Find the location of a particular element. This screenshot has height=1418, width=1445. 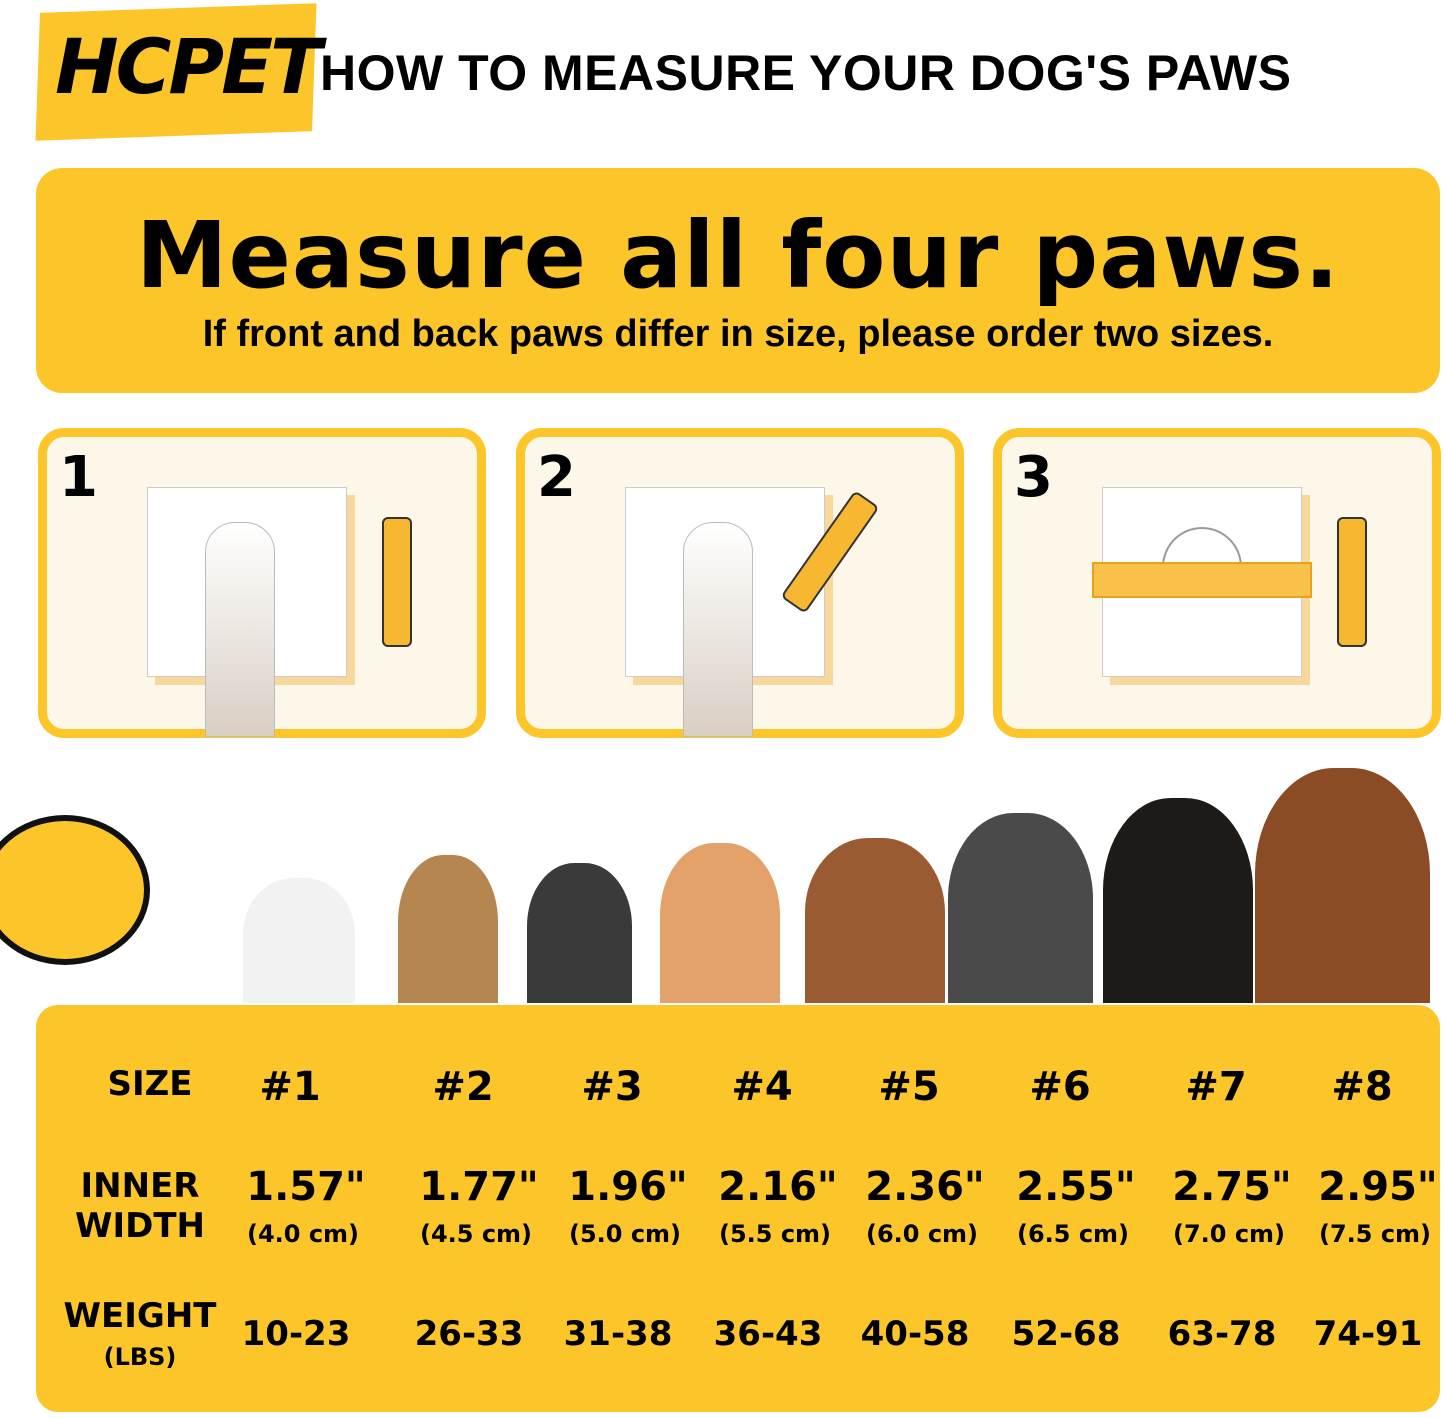

width-inches: 1.57" is located at coordinates (306, 1187).